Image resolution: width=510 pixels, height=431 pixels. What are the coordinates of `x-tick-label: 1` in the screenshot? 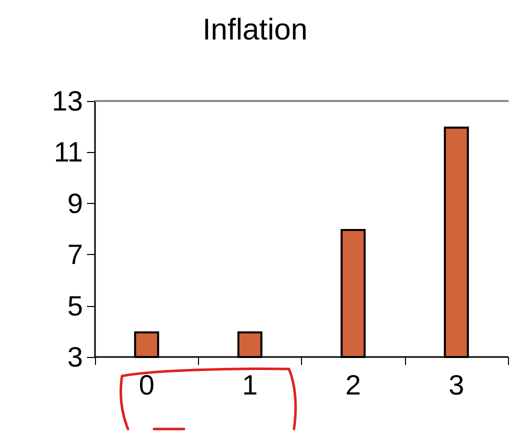 It's located at (250, 385).